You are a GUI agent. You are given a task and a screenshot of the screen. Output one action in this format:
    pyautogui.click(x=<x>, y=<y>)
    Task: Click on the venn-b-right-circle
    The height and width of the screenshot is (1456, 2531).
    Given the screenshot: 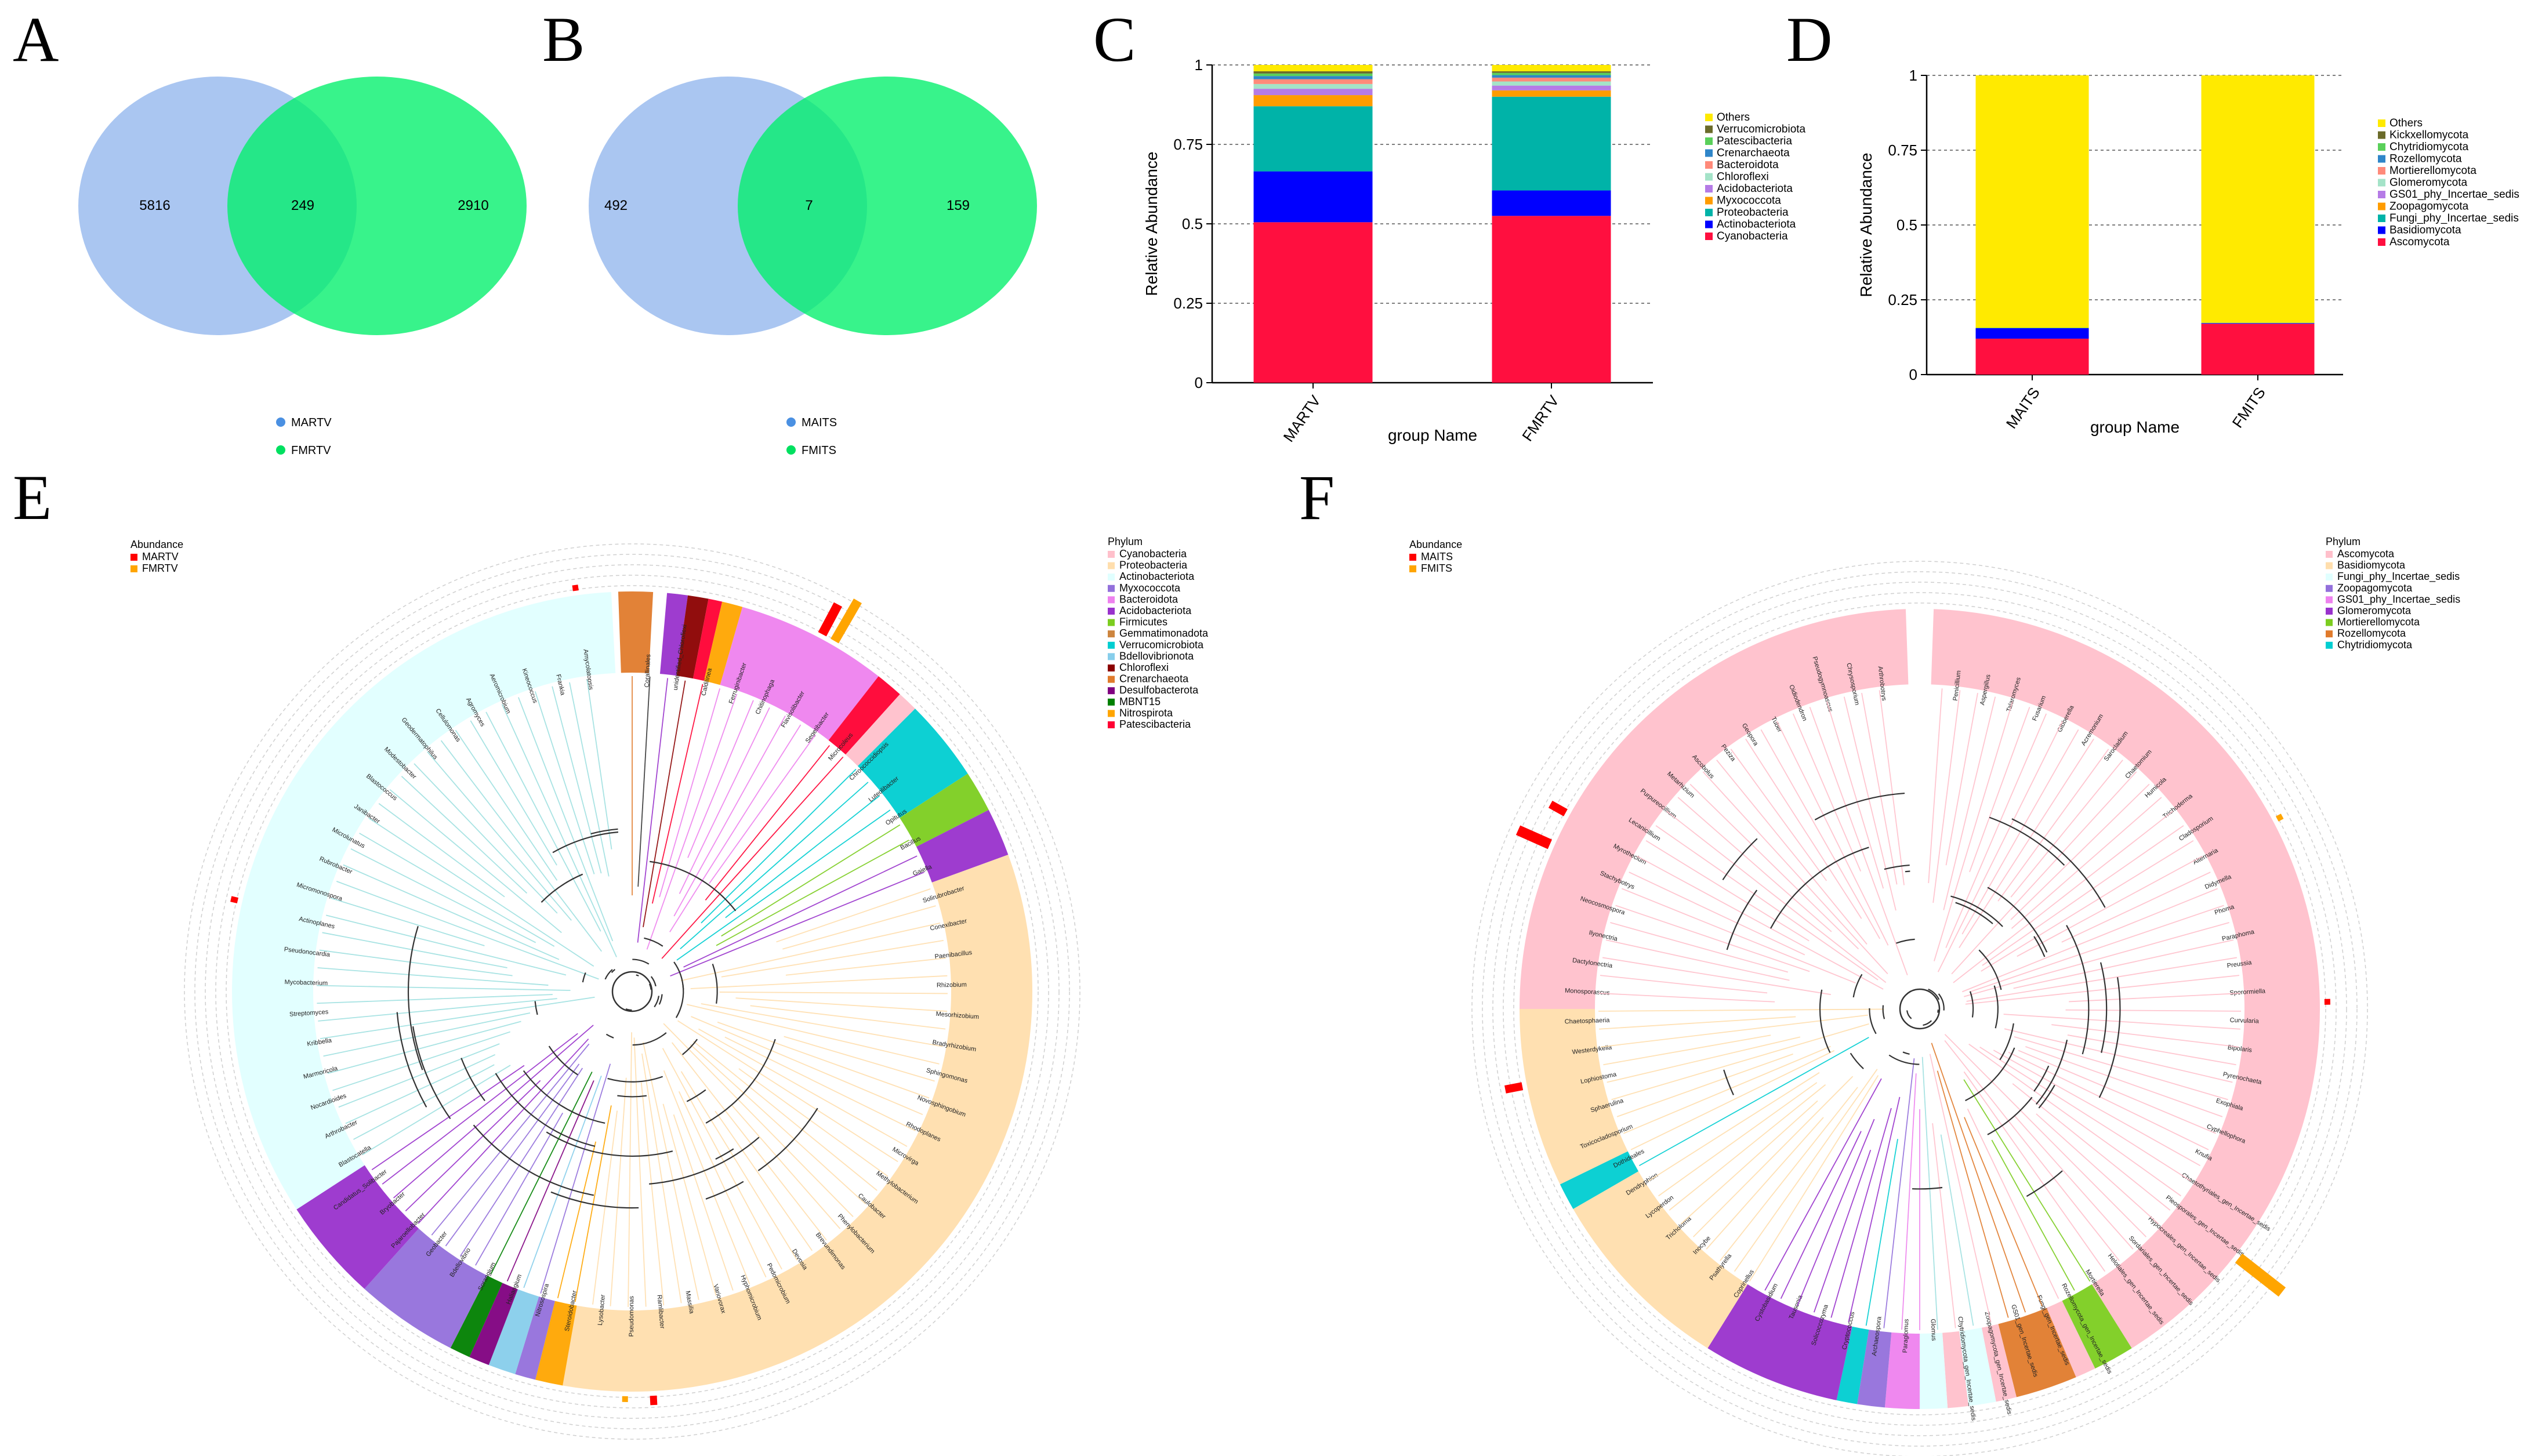 What is the action you would take?
    pyautogui.click(x=887, y=206)
    